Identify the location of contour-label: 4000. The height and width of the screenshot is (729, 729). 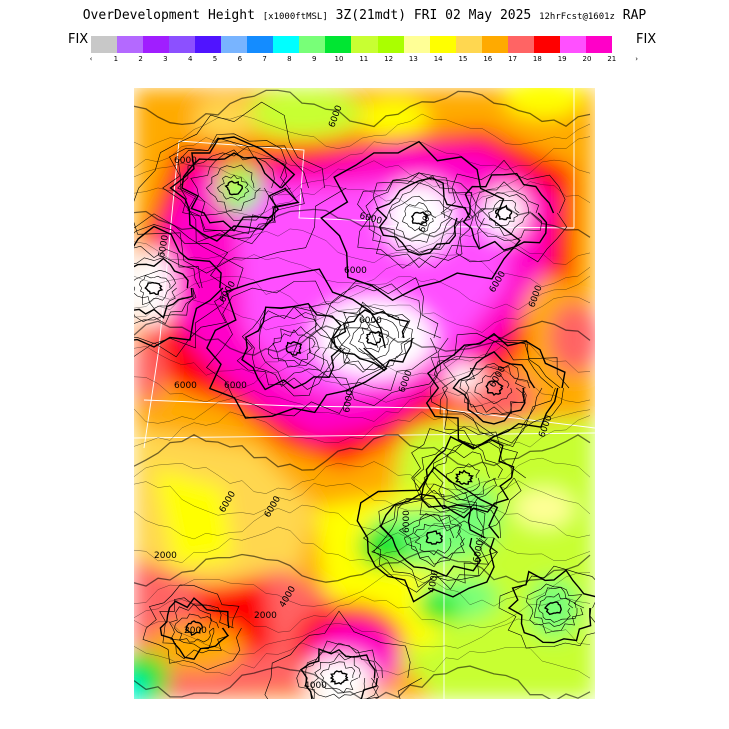
(434, 581).